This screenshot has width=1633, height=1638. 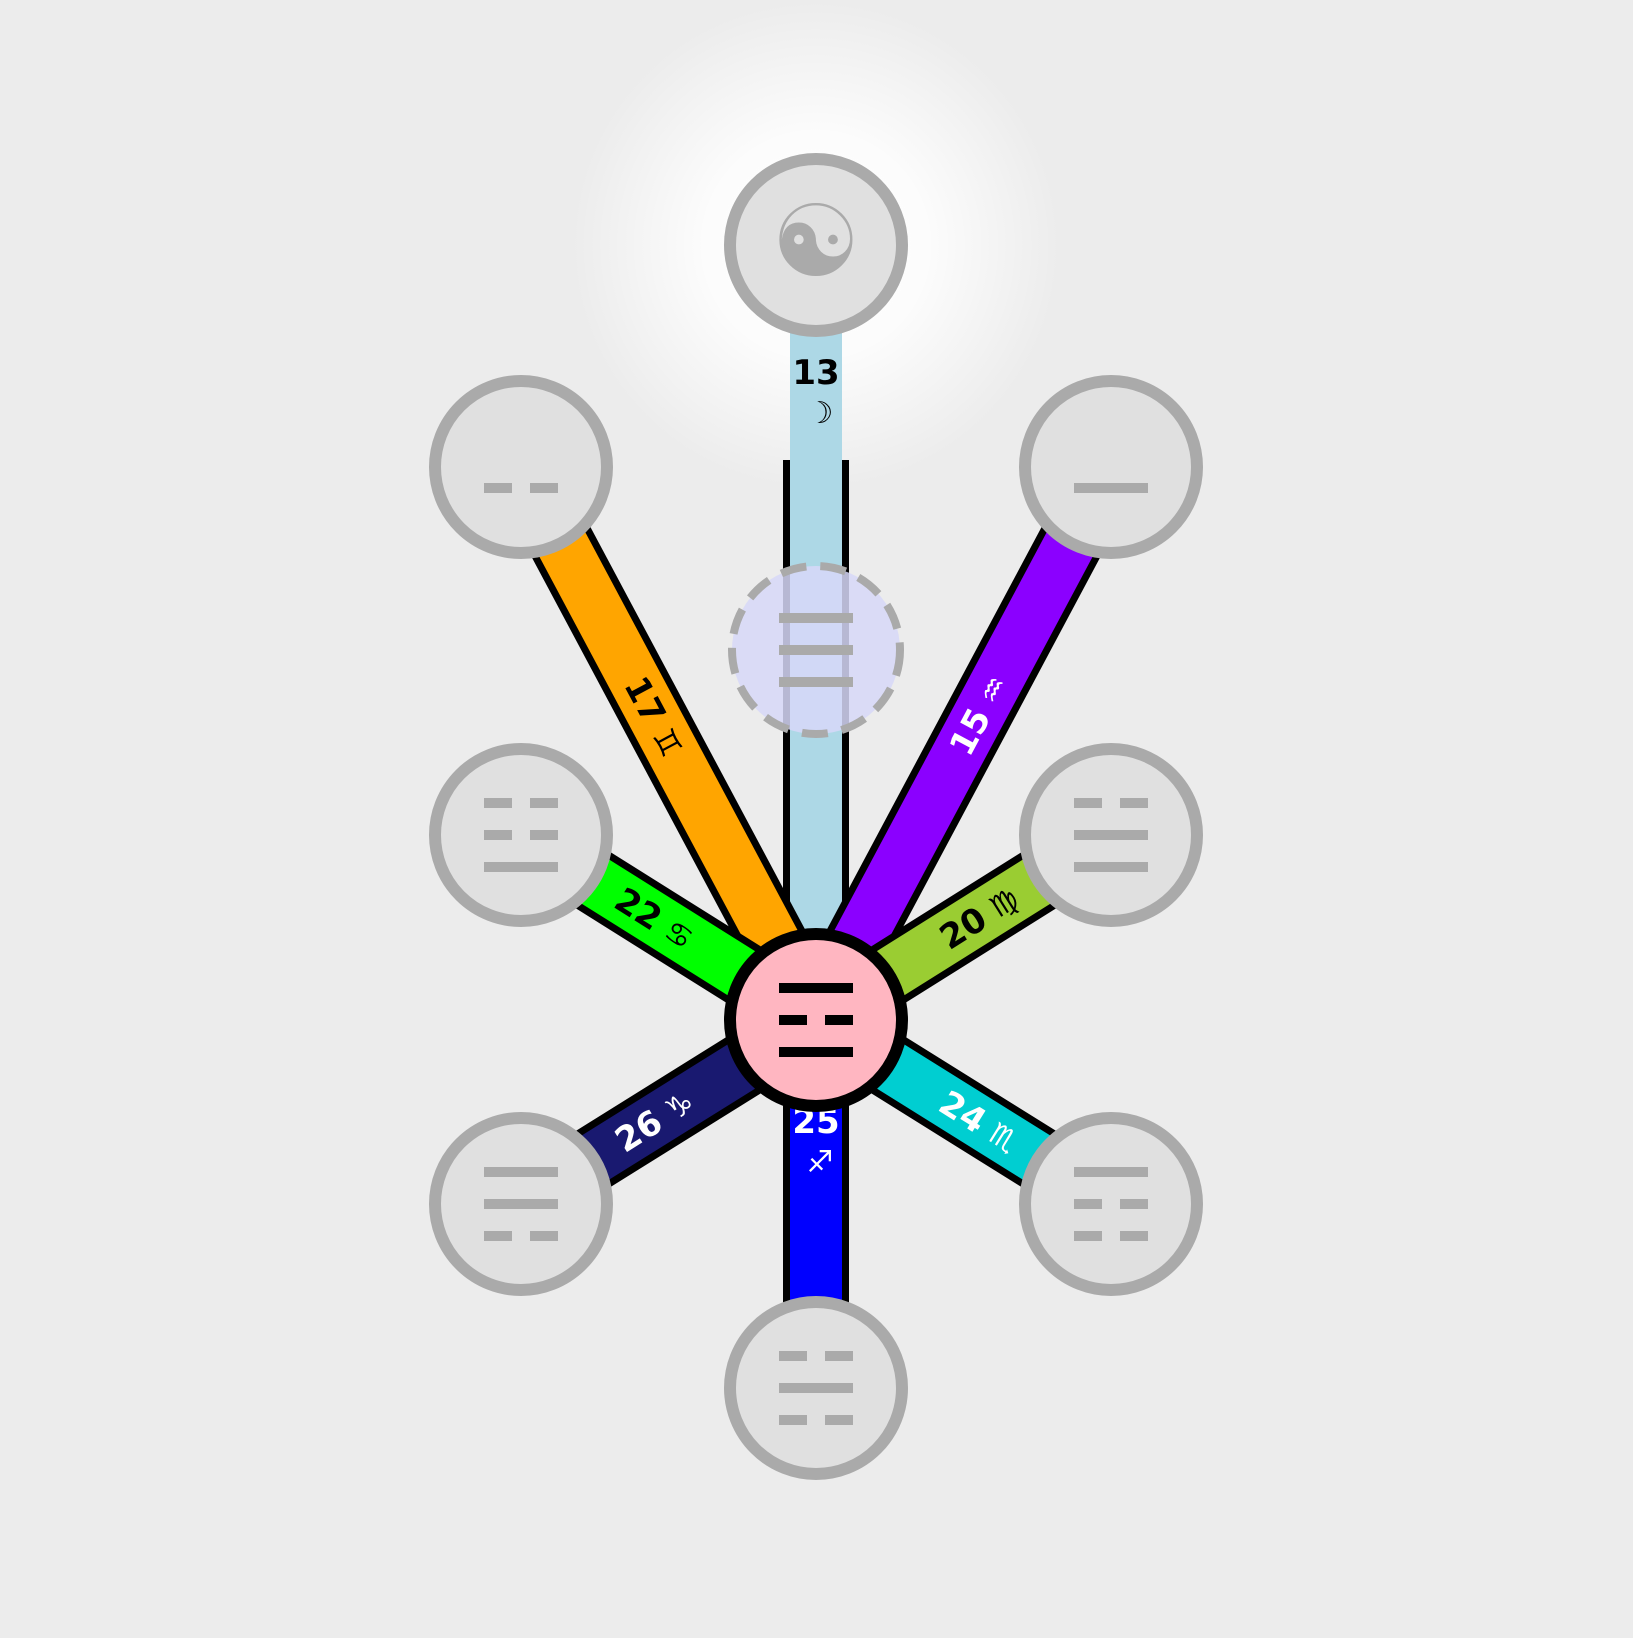 I want to click on node-lower-right, so click(x=1111, y=1204).